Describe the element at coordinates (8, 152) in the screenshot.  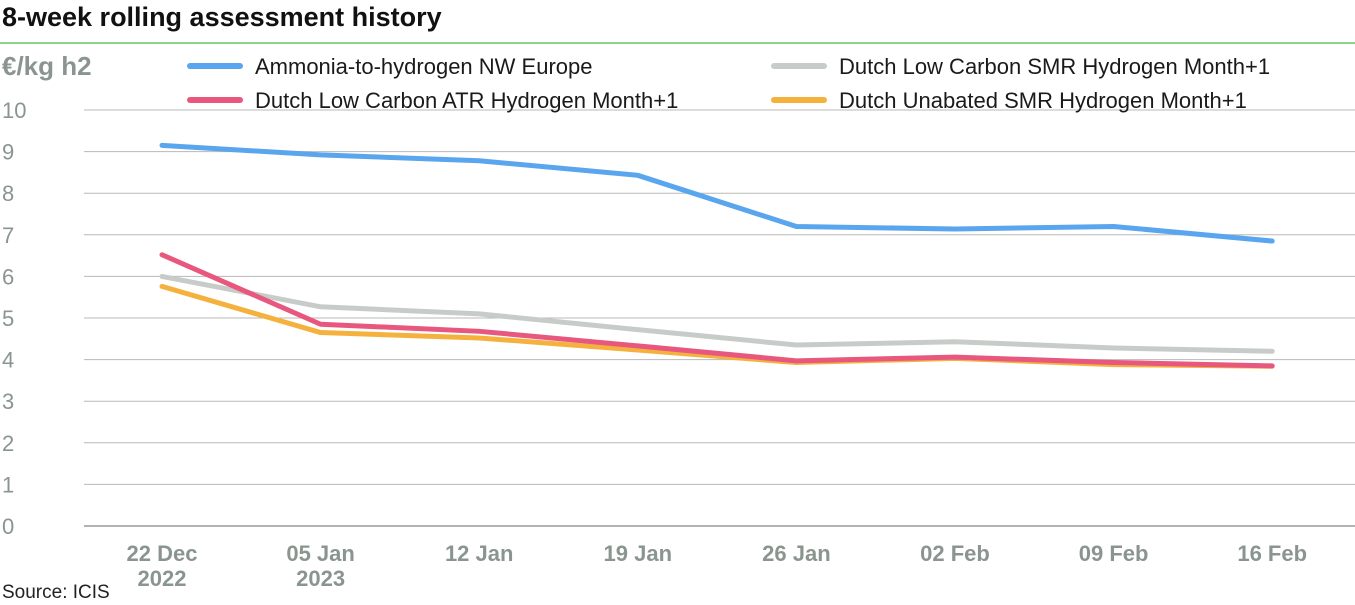
I see `y-tick-label-9: 9` at that location.